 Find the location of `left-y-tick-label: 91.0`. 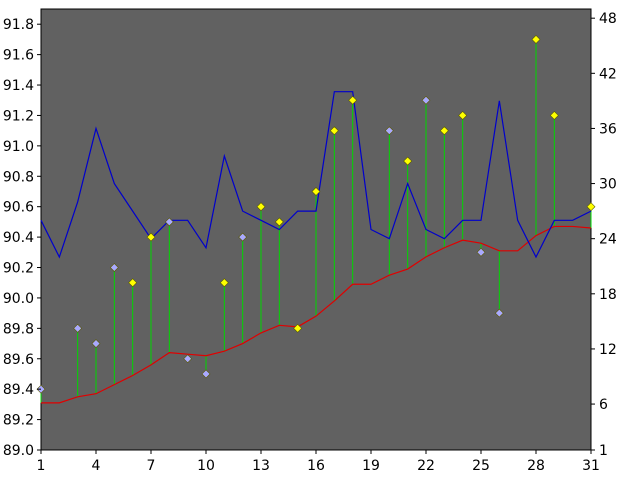

left-y-tick-label: 91.0 is located at coordinates (18, 147).